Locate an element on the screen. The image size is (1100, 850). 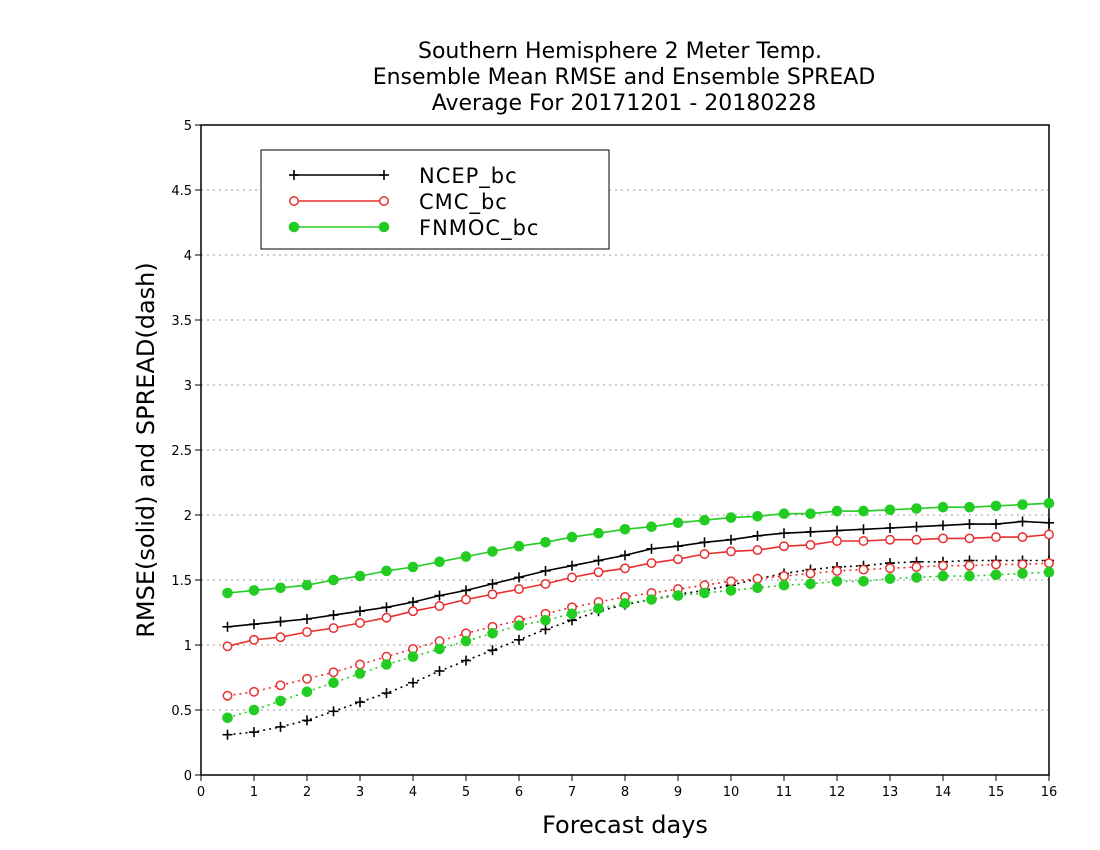
x-tick-label: 11 is located at coordinates (784, 792).